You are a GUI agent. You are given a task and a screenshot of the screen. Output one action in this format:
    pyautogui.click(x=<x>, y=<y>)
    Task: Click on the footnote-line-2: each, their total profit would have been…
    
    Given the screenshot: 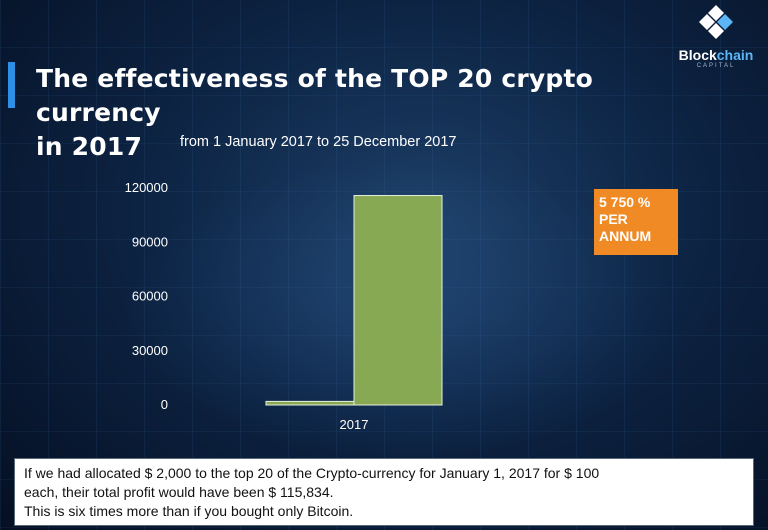 What is the action you would take?
    pyautogui.click(x=179, y=492)
    